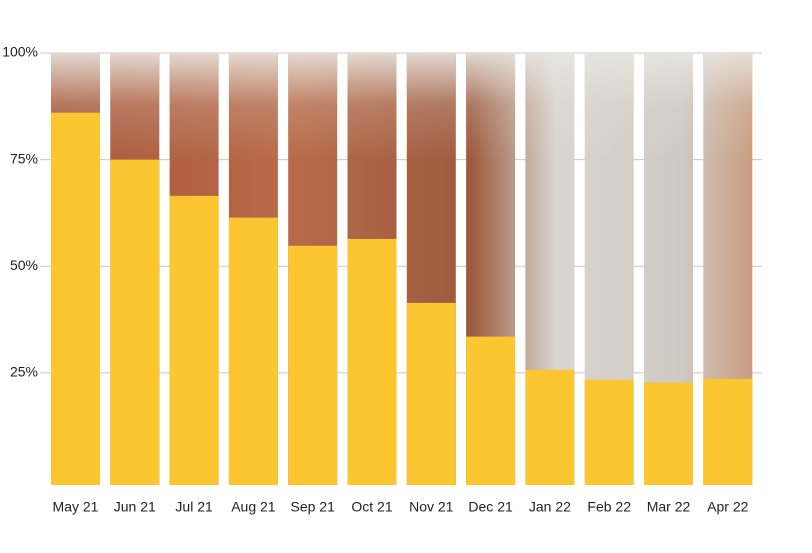  What do you see at coordinates (76, 507) in the screenshot?
I see `x-tick-label: May 21` at bounding box center [76, 507].